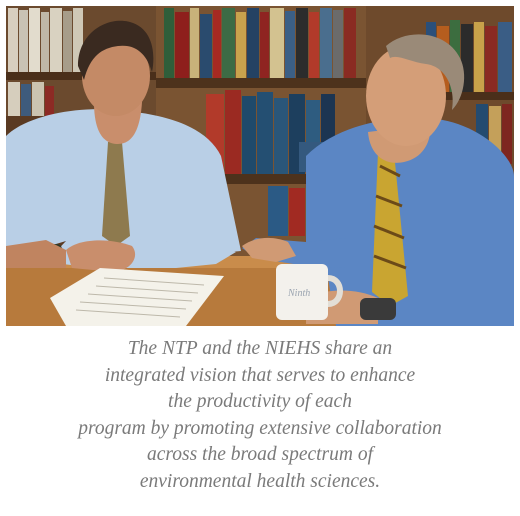  Describe the element at coordinates (260, 348) in the screenshot. I see `caption-line-1: The NTP and the NIEHS share an` at that location.